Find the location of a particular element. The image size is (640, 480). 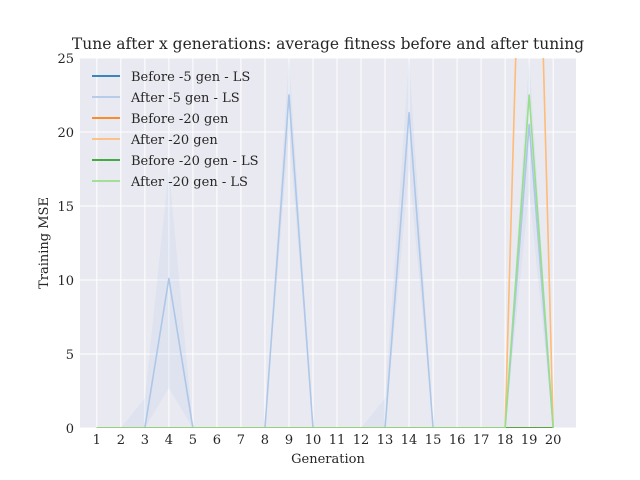

x-tick-label: 2 is located at coordinates (121, 440).